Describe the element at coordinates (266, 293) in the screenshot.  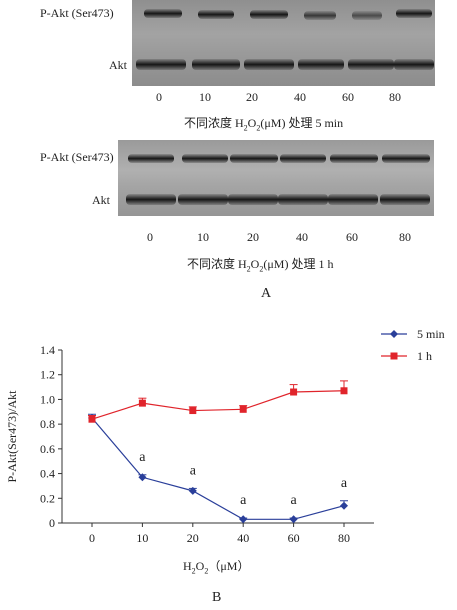
I see `panel-letter-a: A` at that location.